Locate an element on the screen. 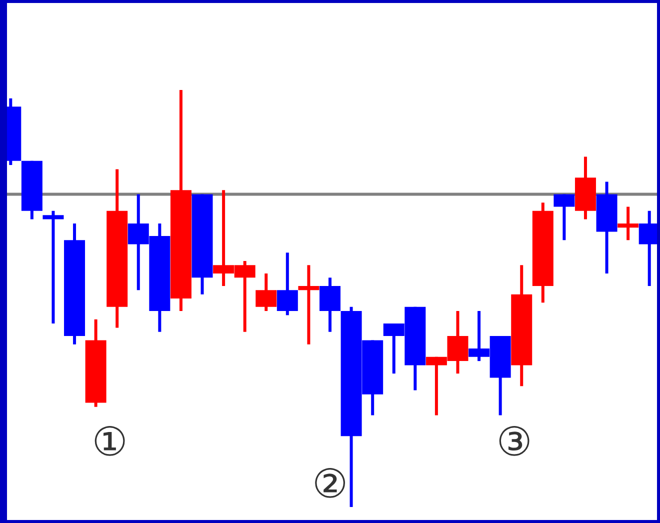 This screenshot has width=660, height=523. annotation: ① is located at coordinates (110, 442).